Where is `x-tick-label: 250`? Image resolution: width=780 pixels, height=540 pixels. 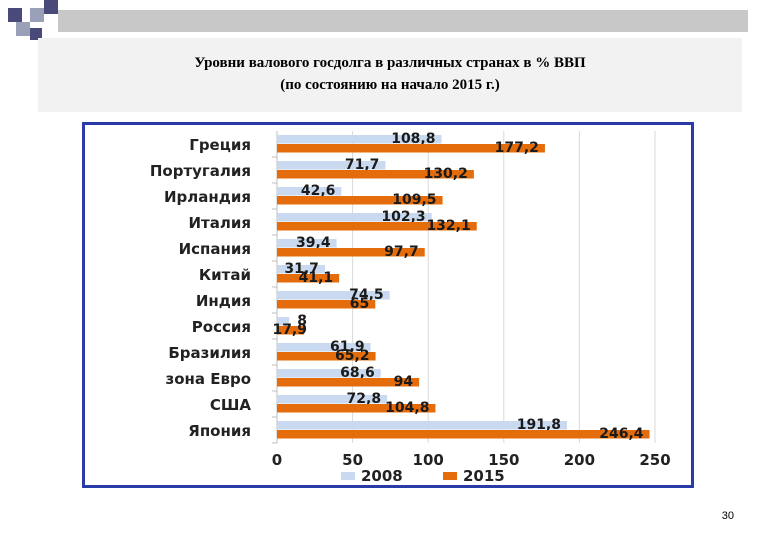
x-tick-label: 250 is located at coordinates (654, 460).